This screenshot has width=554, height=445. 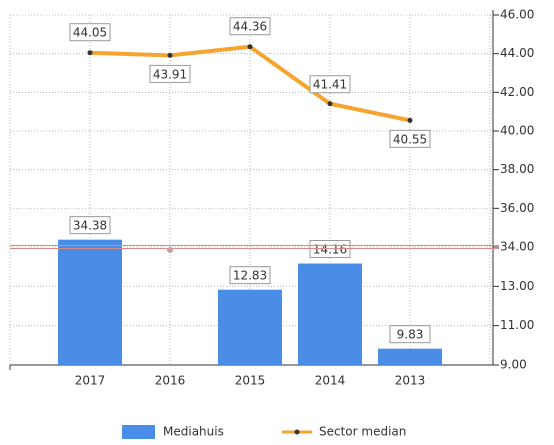 What do you see at coordinates (138, 432) in the screenshot?
I see `legend-swatch` at bounding box center [138, 432].